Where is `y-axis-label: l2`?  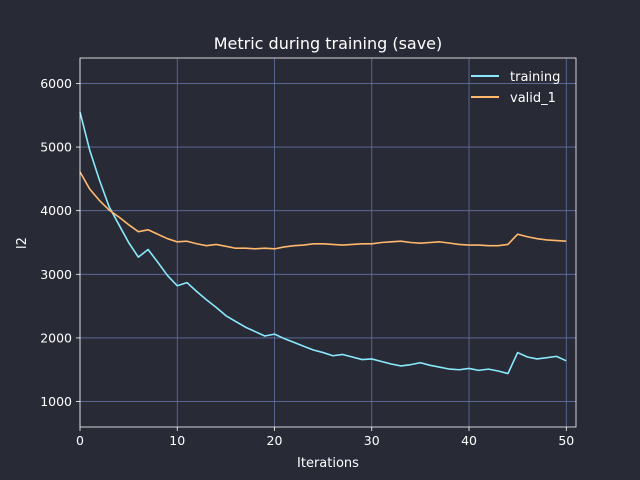
y-axis-label: l2 is located at coordinates (22, 243).